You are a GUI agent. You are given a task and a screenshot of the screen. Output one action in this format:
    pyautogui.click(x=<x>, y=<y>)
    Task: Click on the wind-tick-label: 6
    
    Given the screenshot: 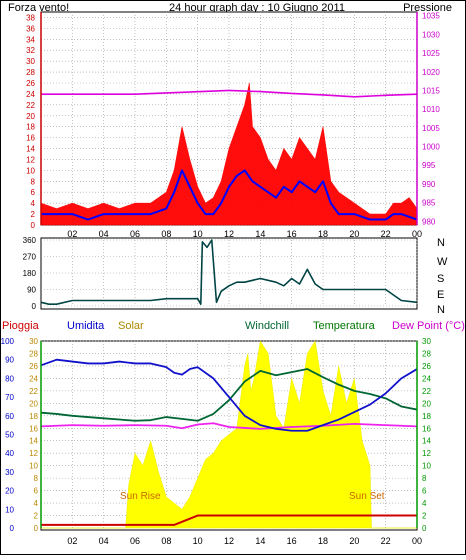 What is the action you would take?
    pyautogui.click(x=33, y=192)
    